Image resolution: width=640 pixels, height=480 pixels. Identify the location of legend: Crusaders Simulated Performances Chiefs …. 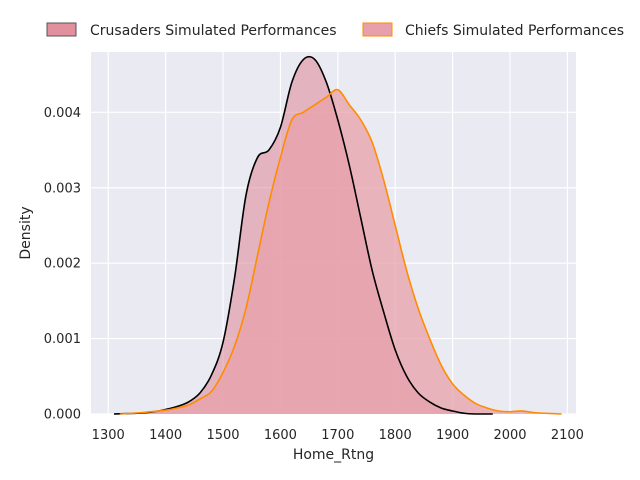
(335, 30).